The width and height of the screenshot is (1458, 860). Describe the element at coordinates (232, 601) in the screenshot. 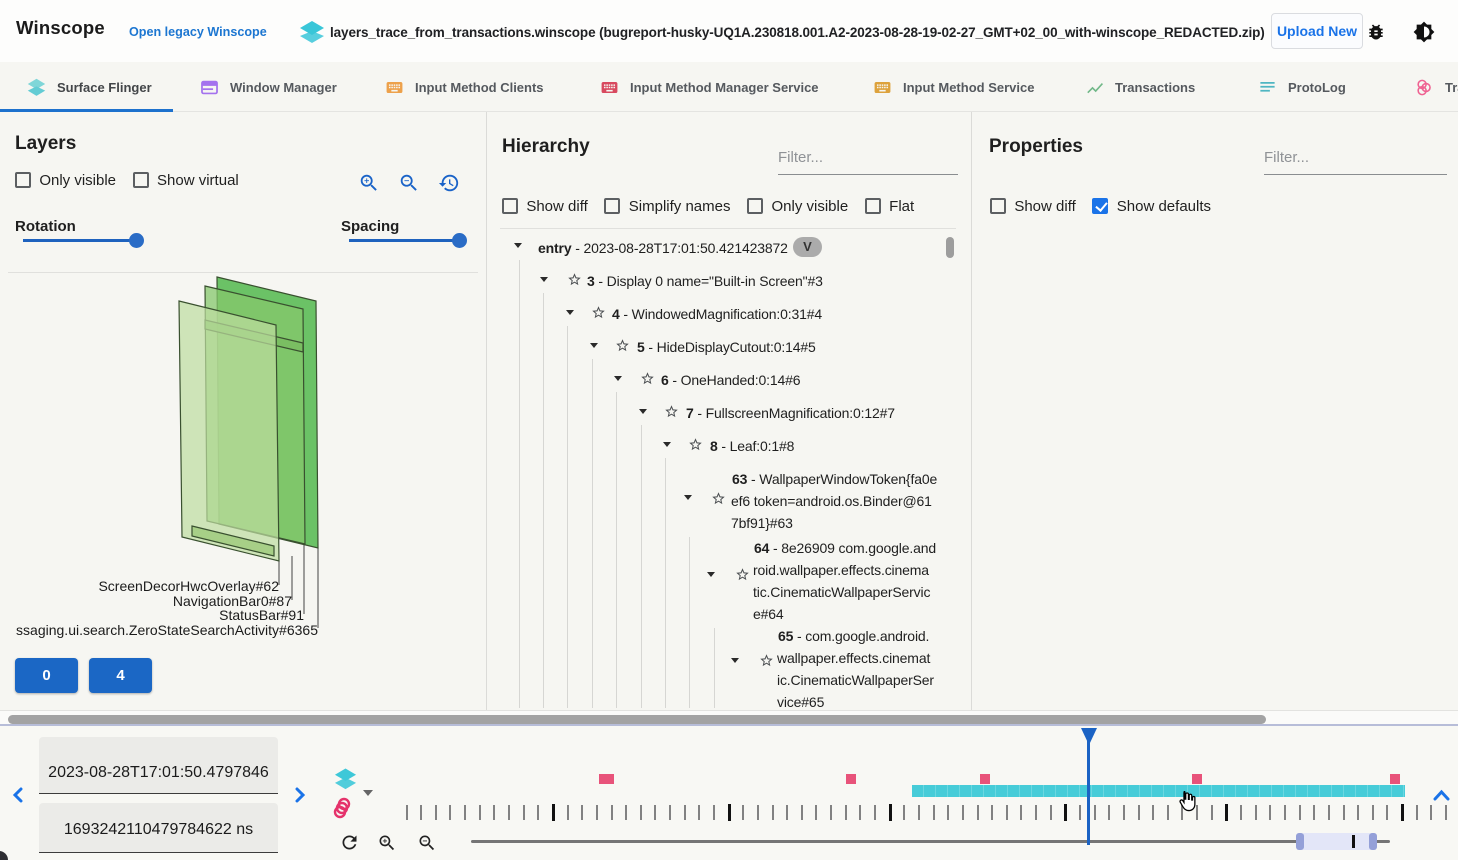

I see `svg-text: NavigationBar0#87` at that location.